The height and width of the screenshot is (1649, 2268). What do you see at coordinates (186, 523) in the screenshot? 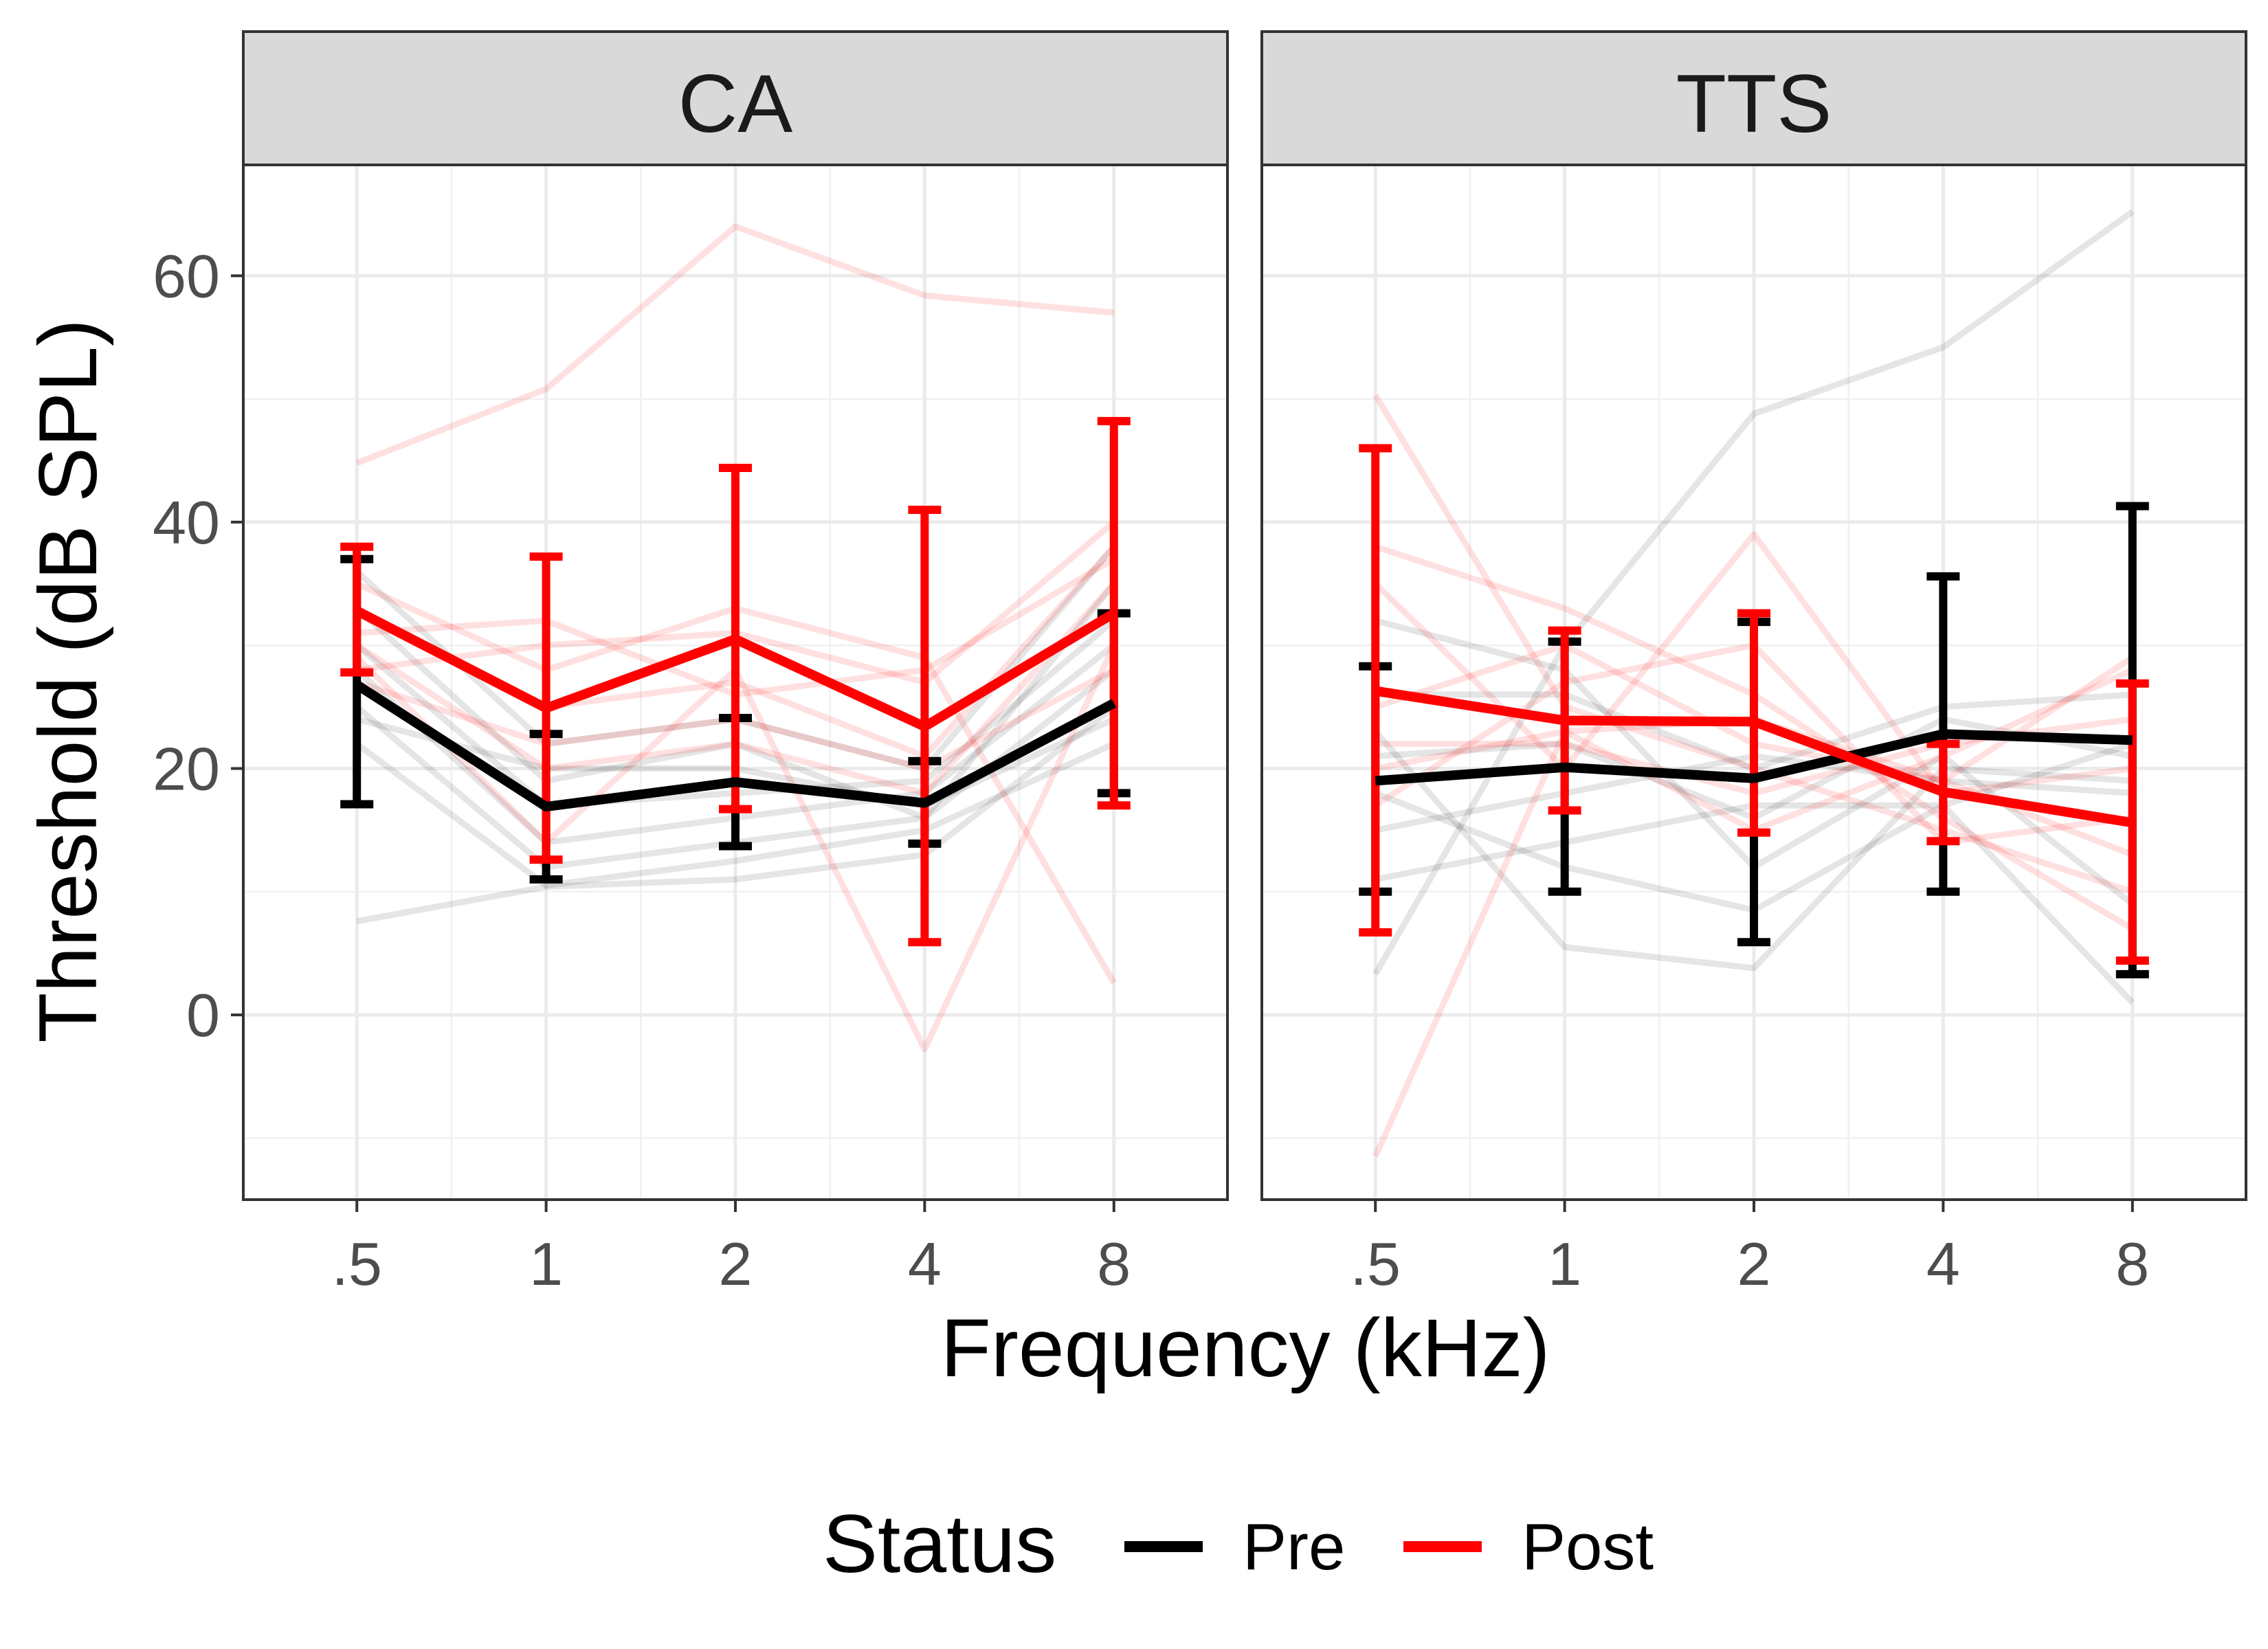
I see `y-tick-label: 40` at bounding box center [186, 523].